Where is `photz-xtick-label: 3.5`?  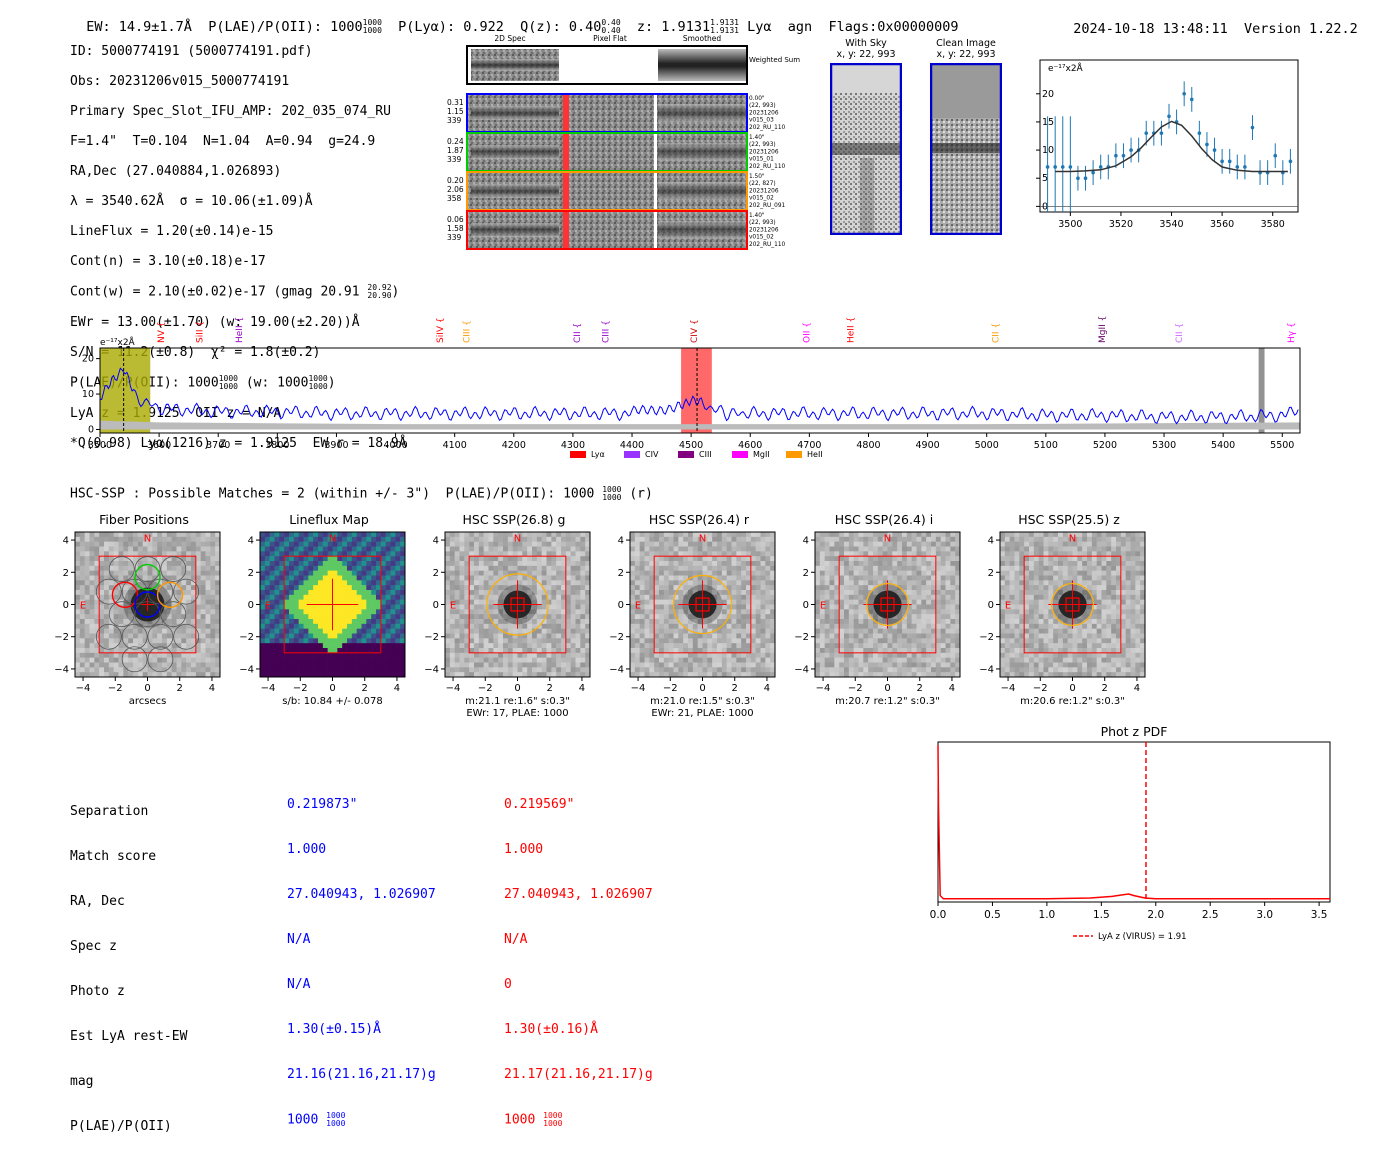
photz-xtick-label: 3.5 is located at coordinates (1319, 915).